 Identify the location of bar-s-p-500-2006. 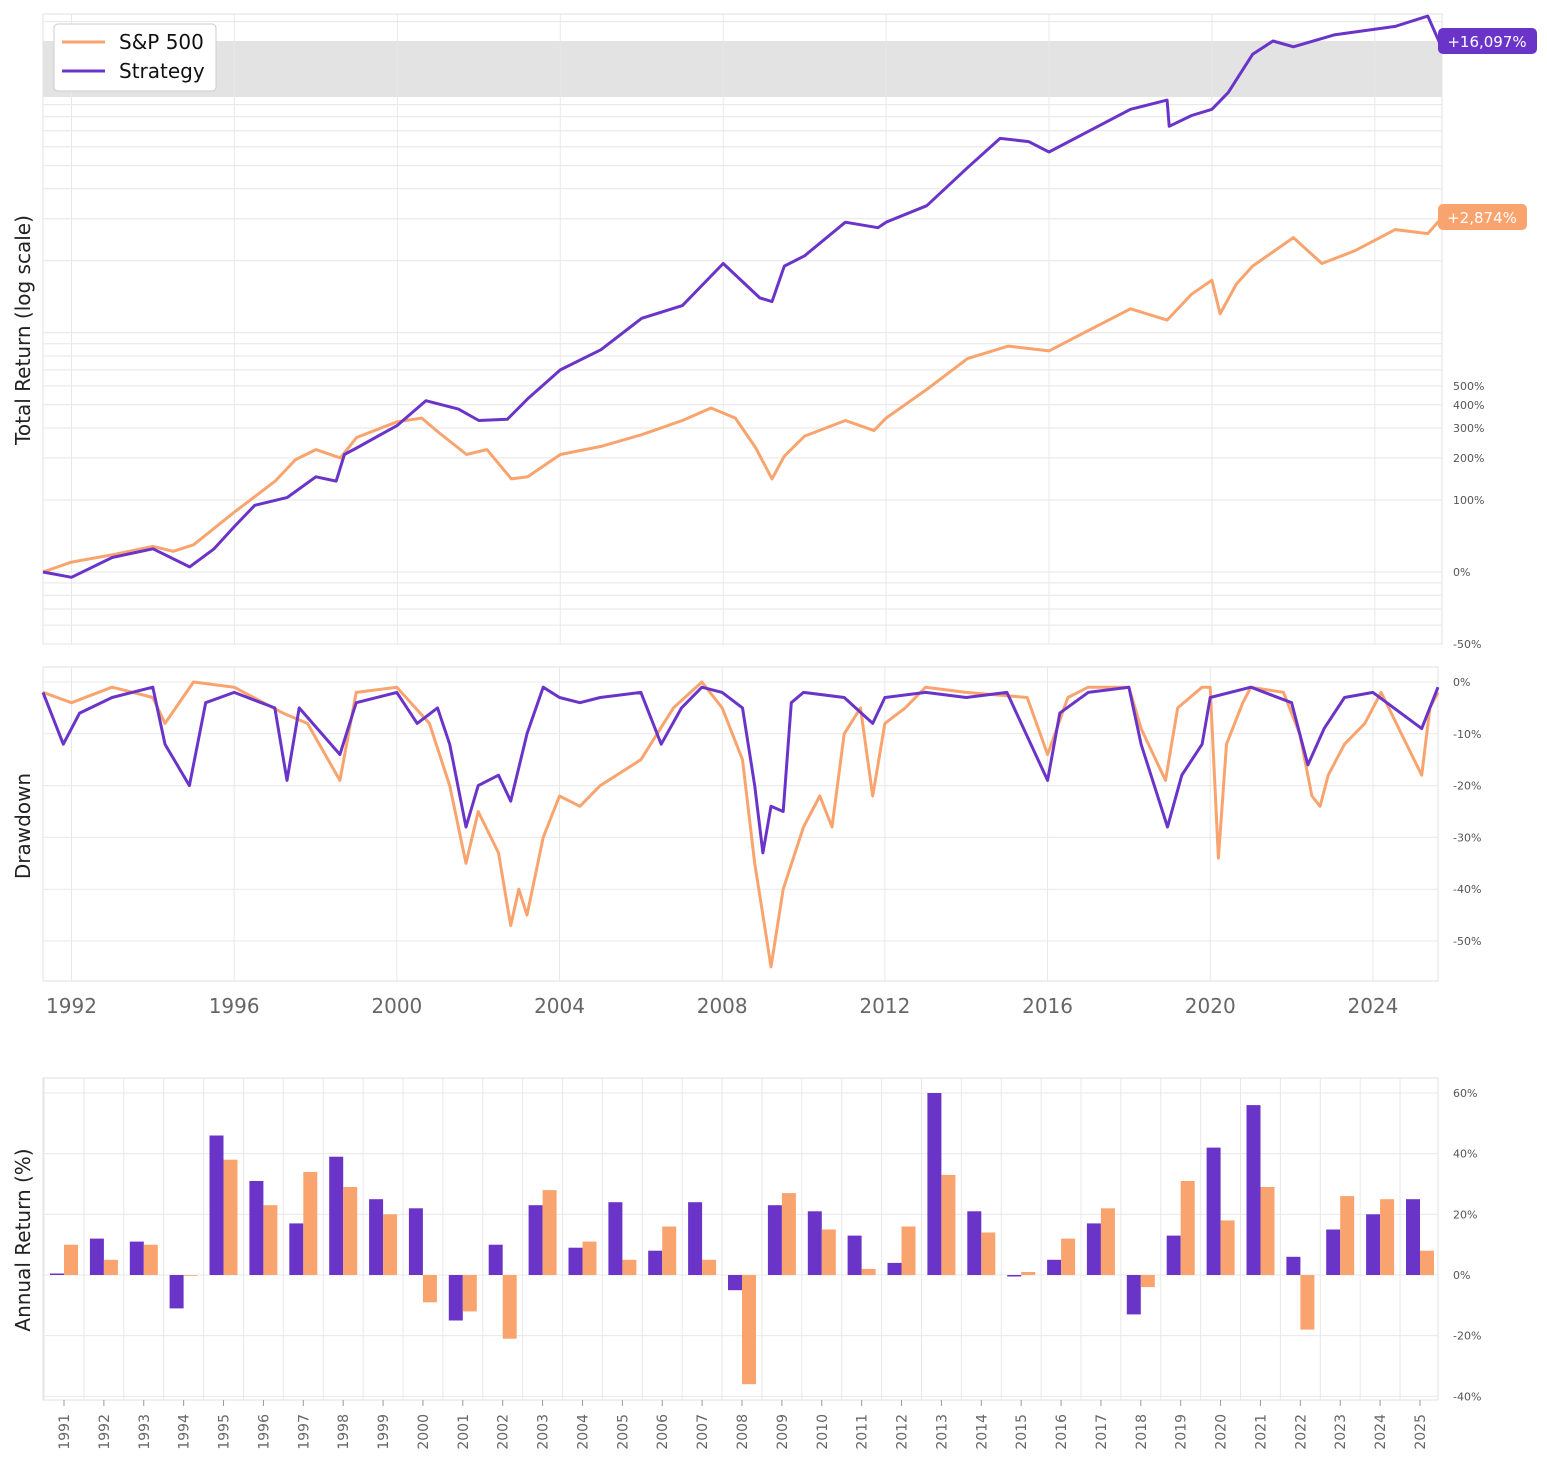
(669, 1250).